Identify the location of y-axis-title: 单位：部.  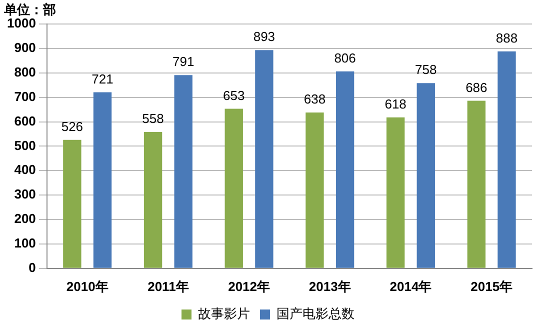
(29, 10).